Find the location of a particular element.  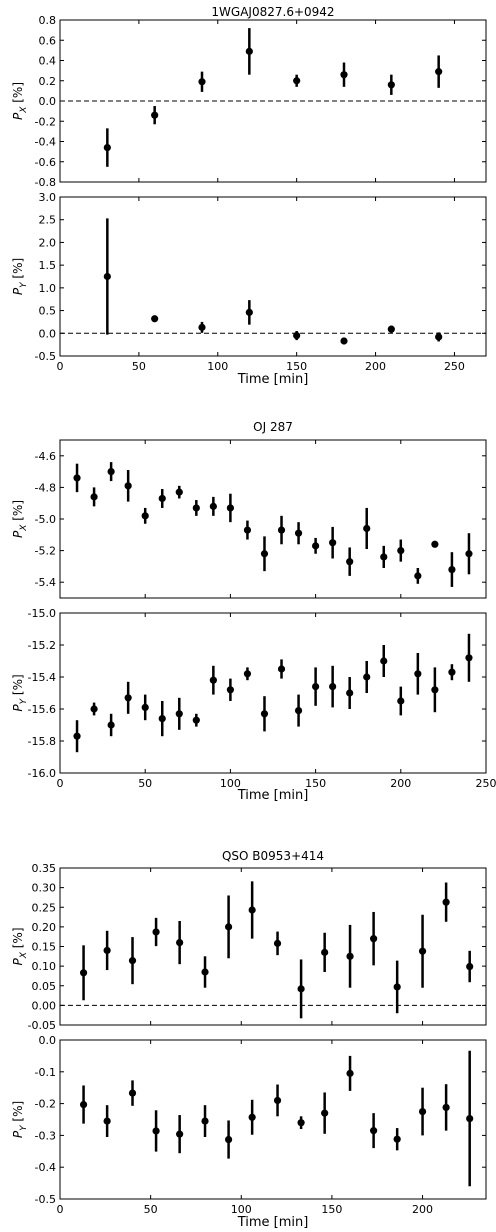

y-tick-label: -15.2 is located at coordinates (42, 645).